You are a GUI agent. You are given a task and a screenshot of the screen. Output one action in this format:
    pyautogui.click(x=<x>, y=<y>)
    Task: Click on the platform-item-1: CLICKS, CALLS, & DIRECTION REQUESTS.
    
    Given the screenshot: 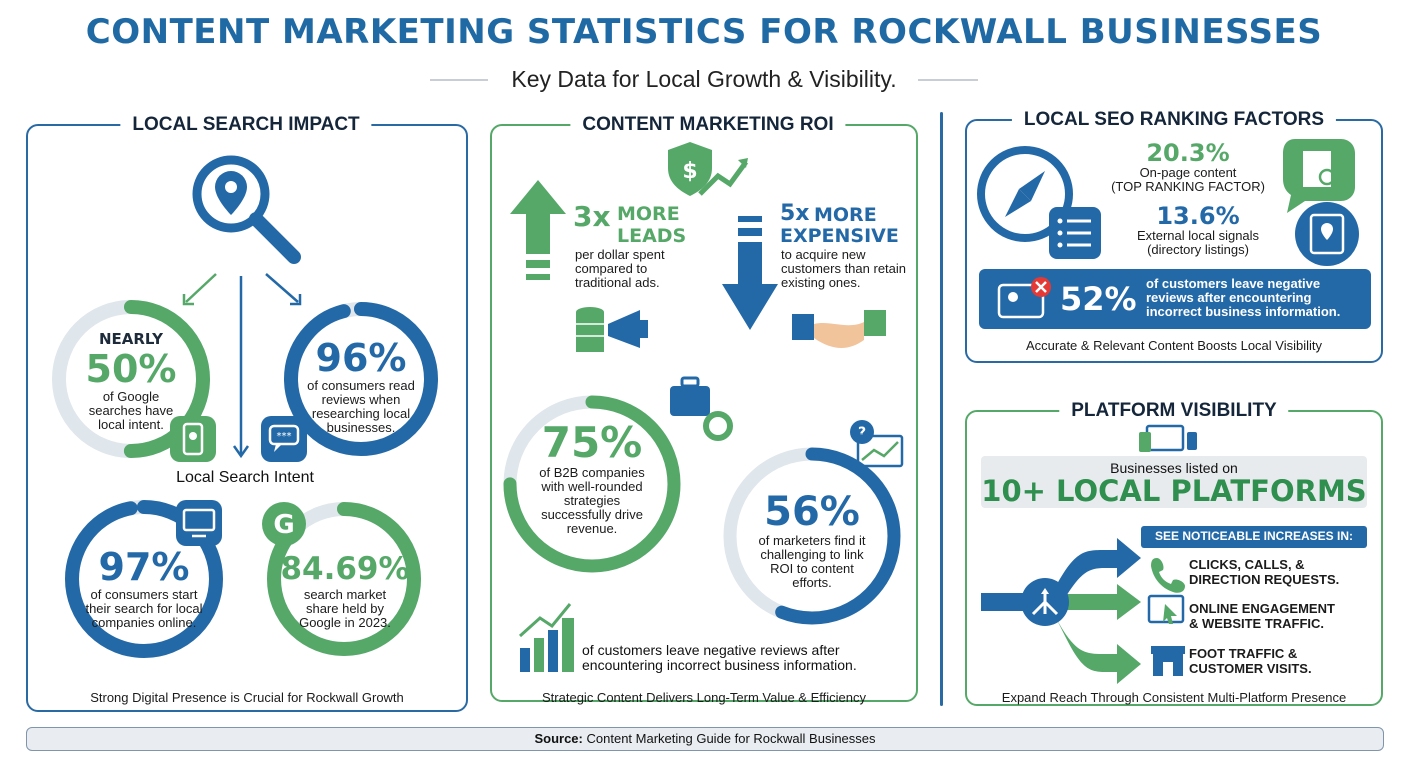 What is the action you would take?
    pyautogui.click(x=1264, y=572)
    